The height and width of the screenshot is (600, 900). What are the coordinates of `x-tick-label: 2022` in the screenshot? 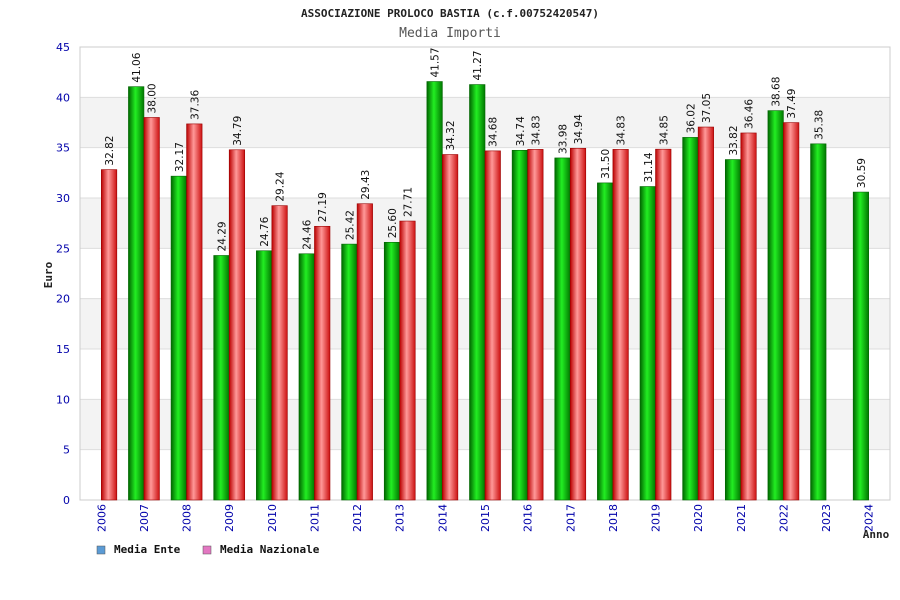 It's located at (783, 518).